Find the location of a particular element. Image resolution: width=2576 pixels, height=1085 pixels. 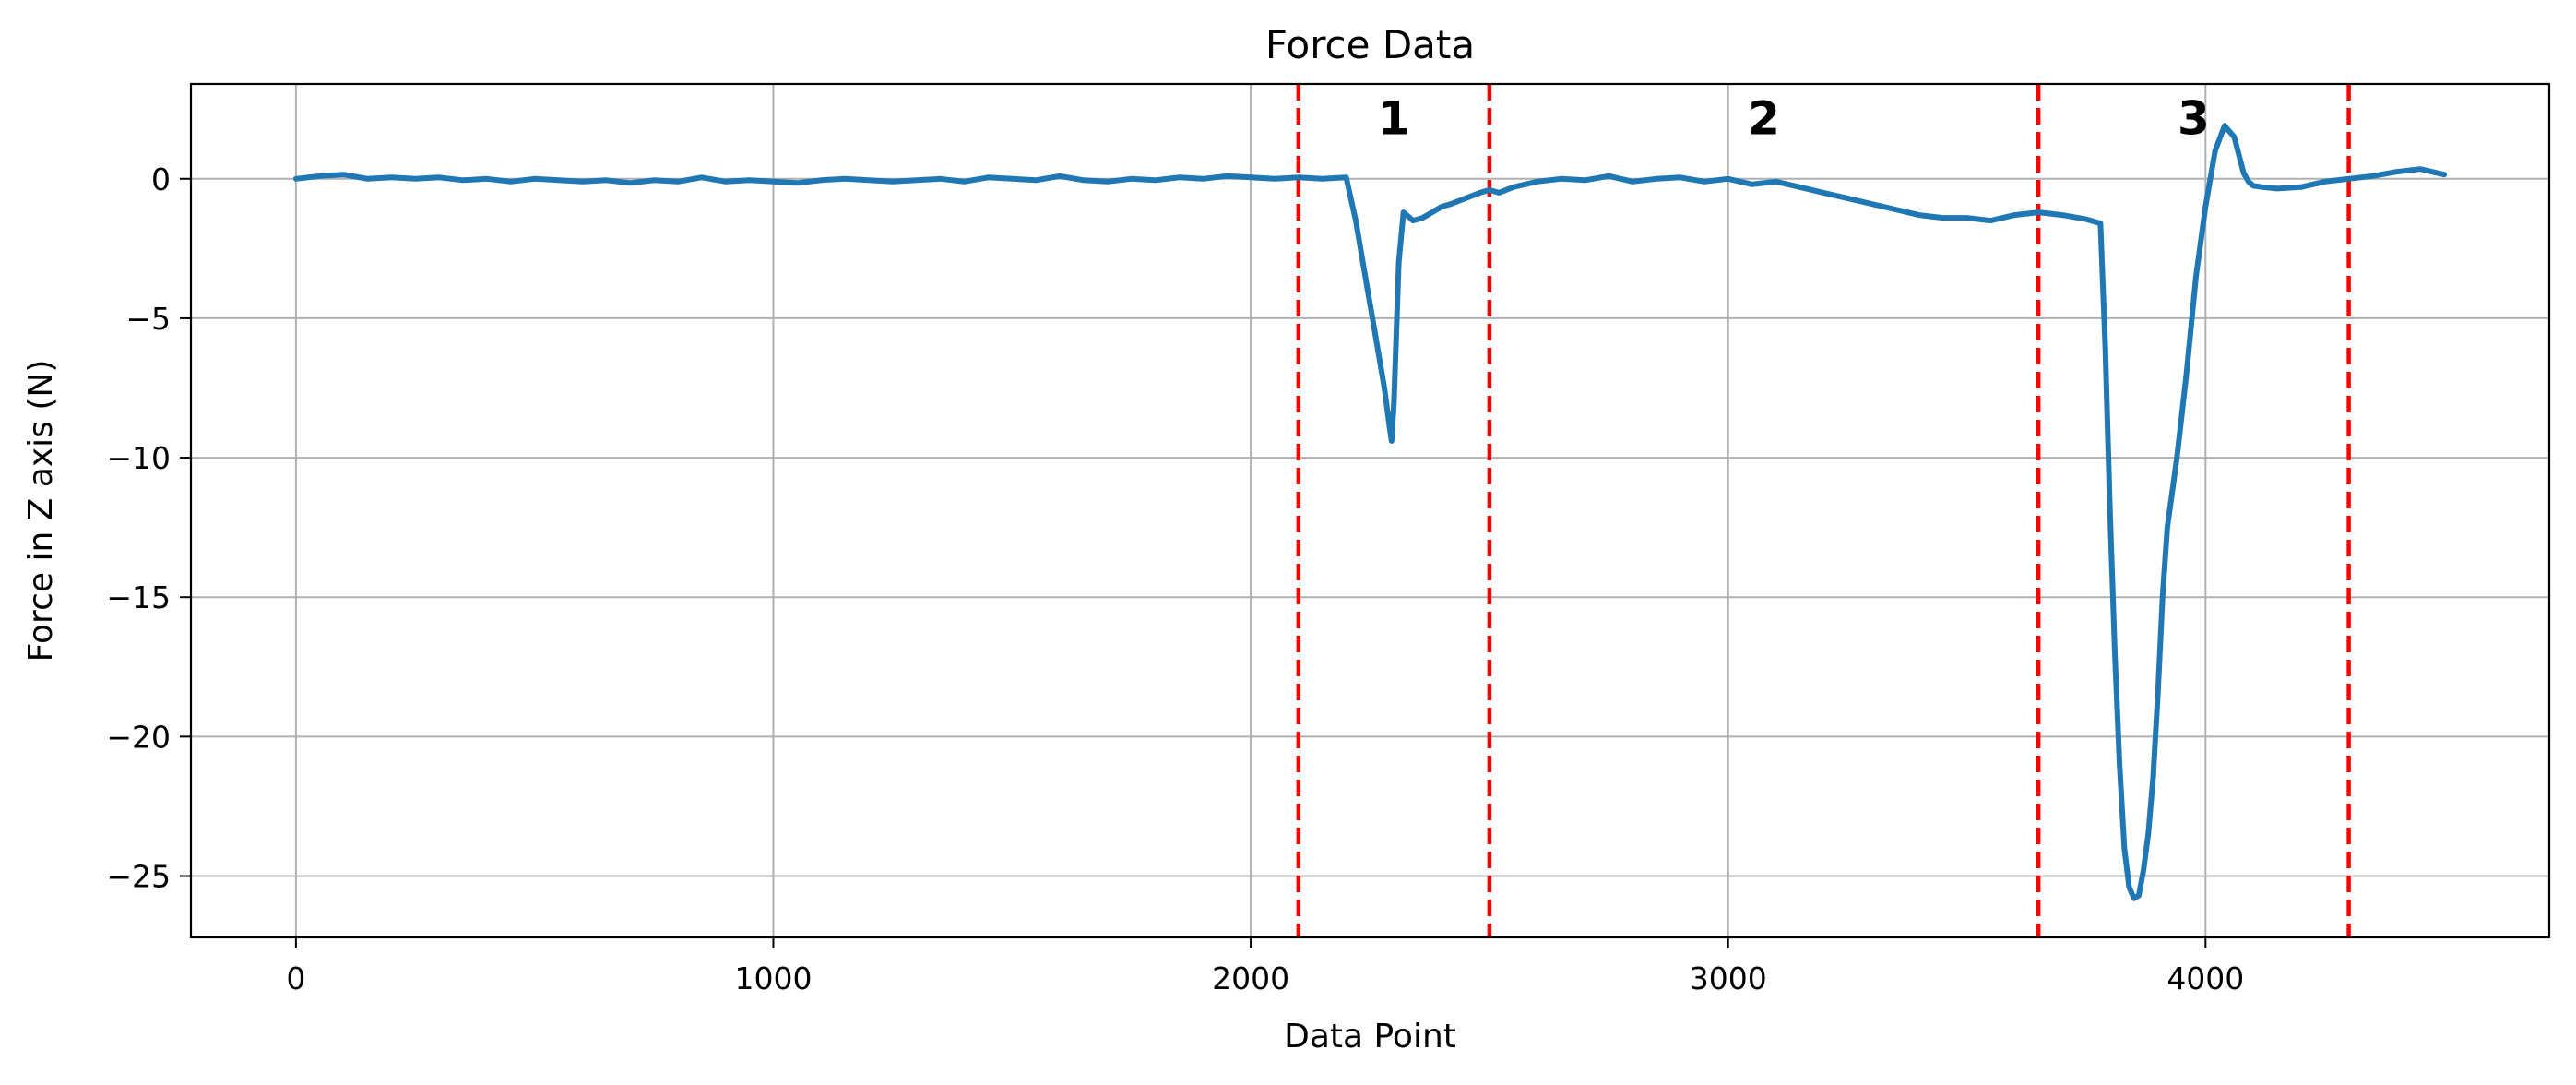

x-tick-label: 4000 is located at coordinates (2205, 978).